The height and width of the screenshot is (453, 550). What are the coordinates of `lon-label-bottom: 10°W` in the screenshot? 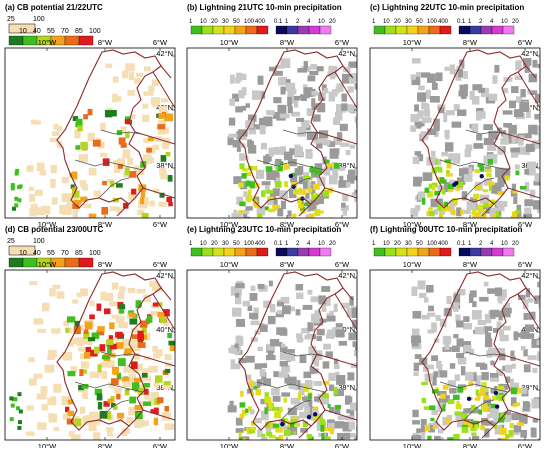 It's located at (412, 445).